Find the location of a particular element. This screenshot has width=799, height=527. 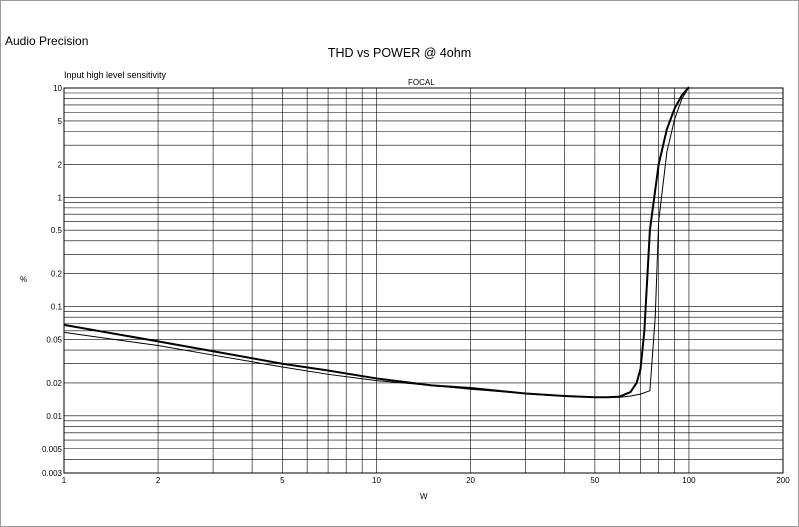

y-tick-label: 1 is located at coordinates (60, 197).